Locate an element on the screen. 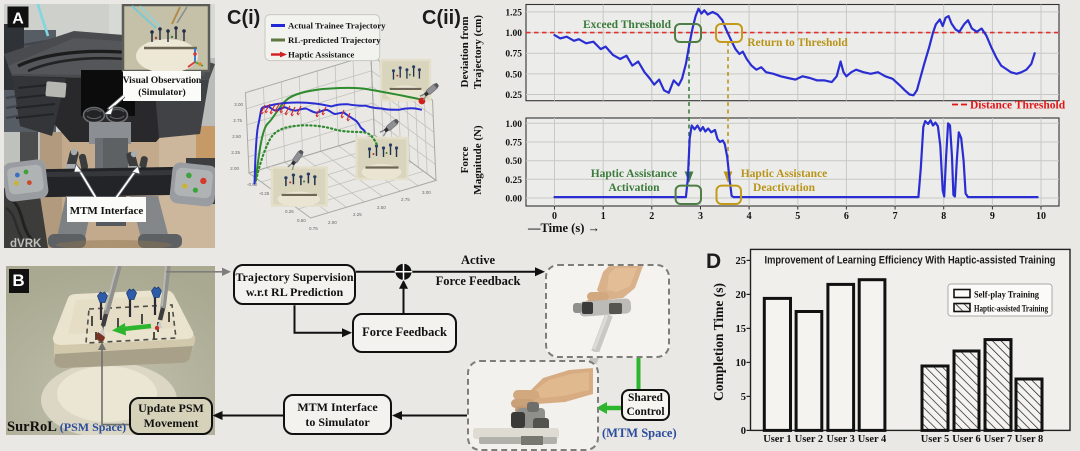  svg-text: User 3 is located at coordinates (841, 439).